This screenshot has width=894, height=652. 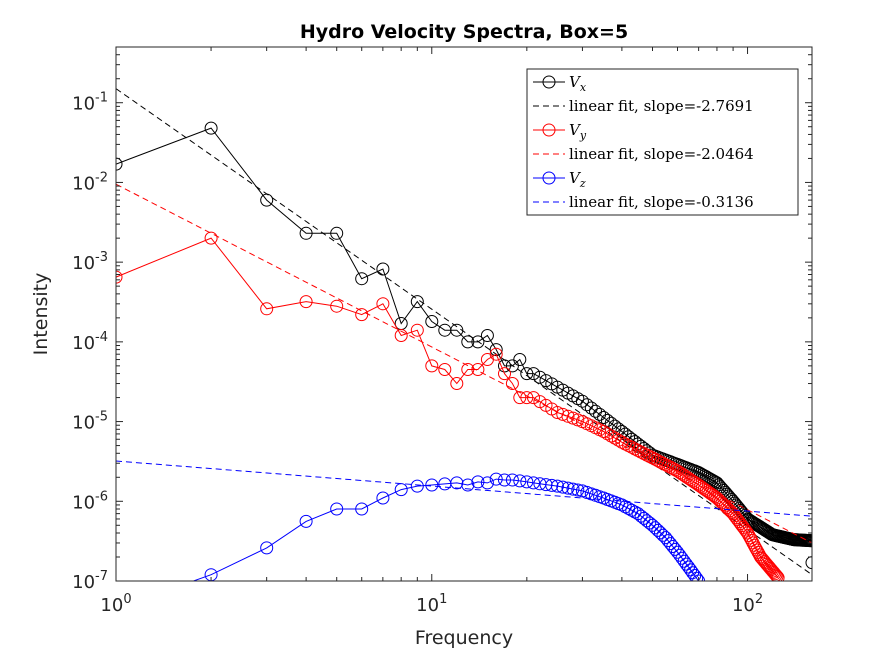 I want to click on chart-title: Hydro Velocity Spectra, Box=5, so click(x=464, y=32).